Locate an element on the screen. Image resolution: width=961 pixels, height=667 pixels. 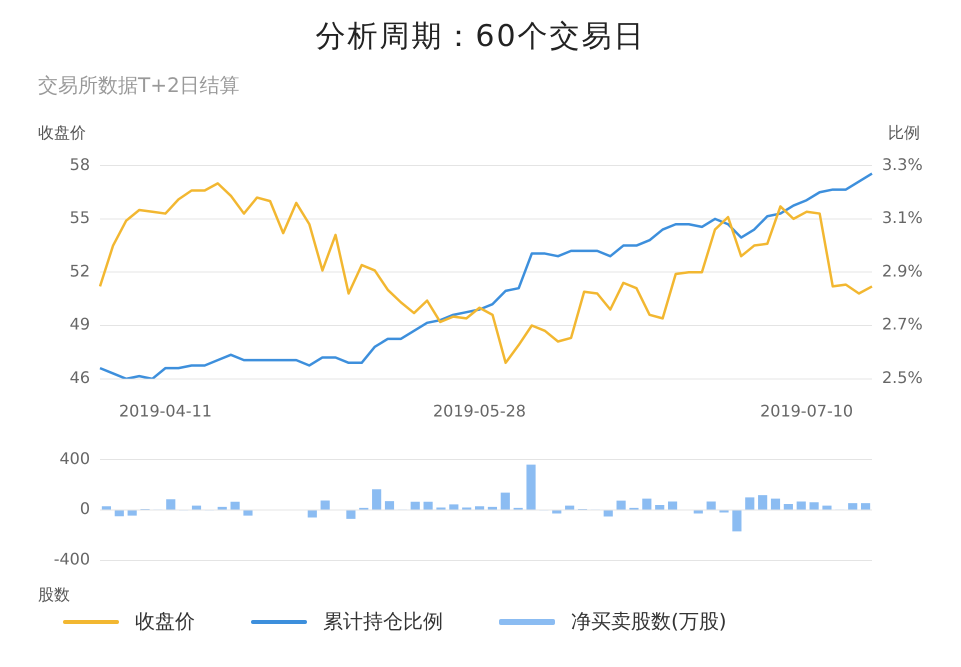
y2-tick-label: 2.5% is located at coordinates (902, 377).